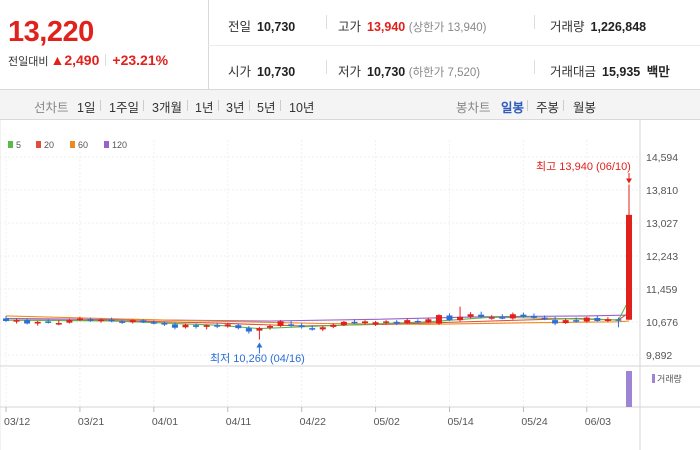 The height and width of the screenshot is (450, 700). Describe the element at coordinates (621, 72) in the screenshot. I see `stat-value: 15,935` at that location.